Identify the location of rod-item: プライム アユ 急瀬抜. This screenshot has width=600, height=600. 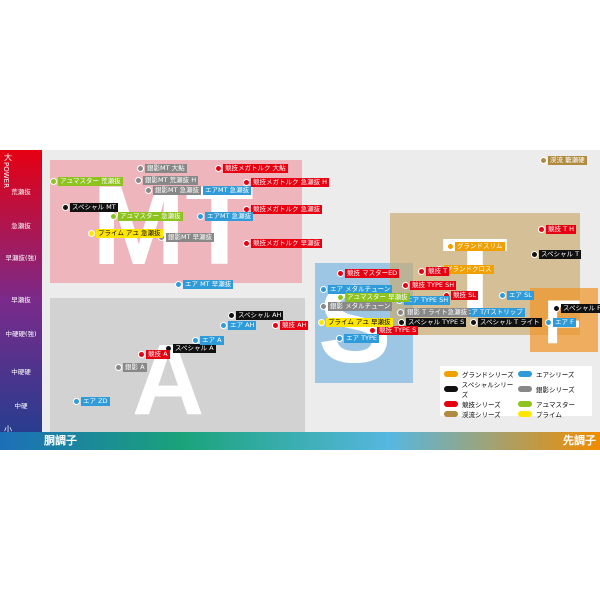
(125, 233).